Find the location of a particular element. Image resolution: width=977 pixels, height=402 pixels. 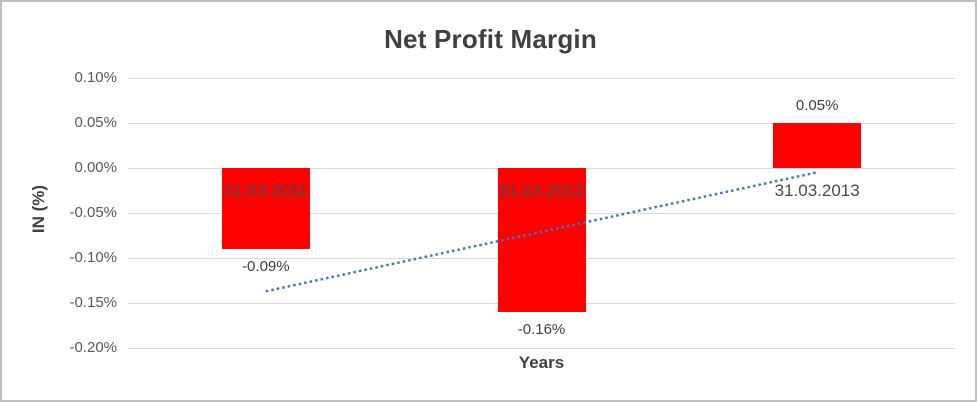

category-label: 31.03.2013 is located at coordinates (817, 190).